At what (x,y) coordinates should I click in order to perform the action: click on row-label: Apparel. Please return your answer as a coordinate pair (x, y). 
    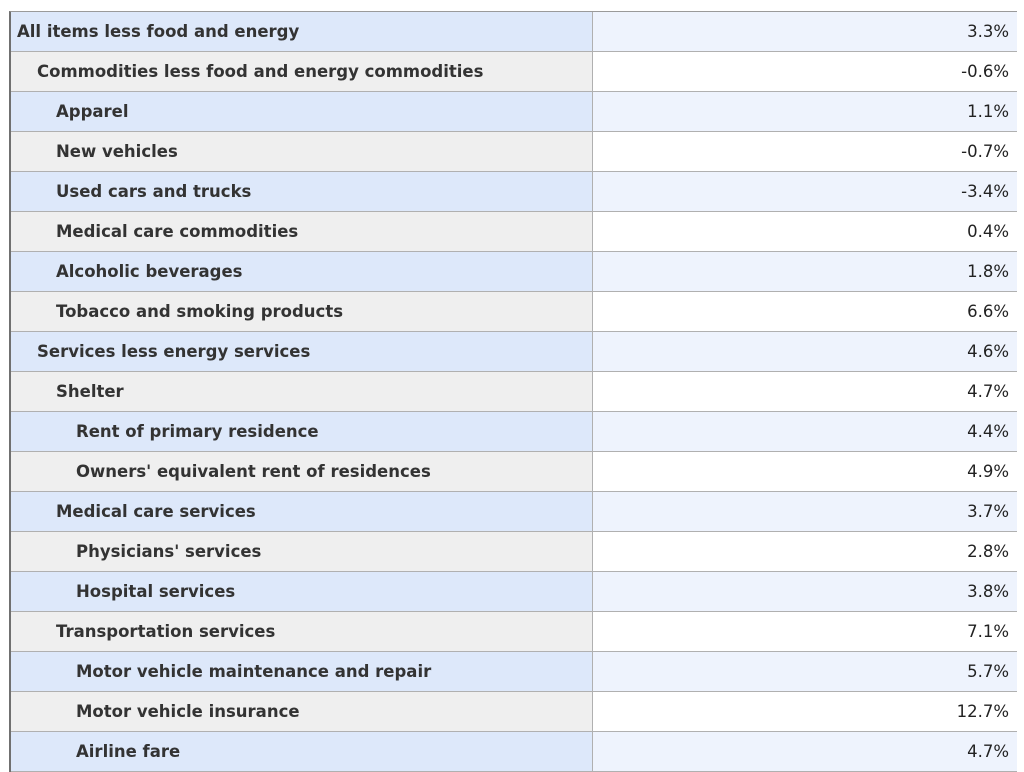
    Looking at the image, I should click on (302, 111).